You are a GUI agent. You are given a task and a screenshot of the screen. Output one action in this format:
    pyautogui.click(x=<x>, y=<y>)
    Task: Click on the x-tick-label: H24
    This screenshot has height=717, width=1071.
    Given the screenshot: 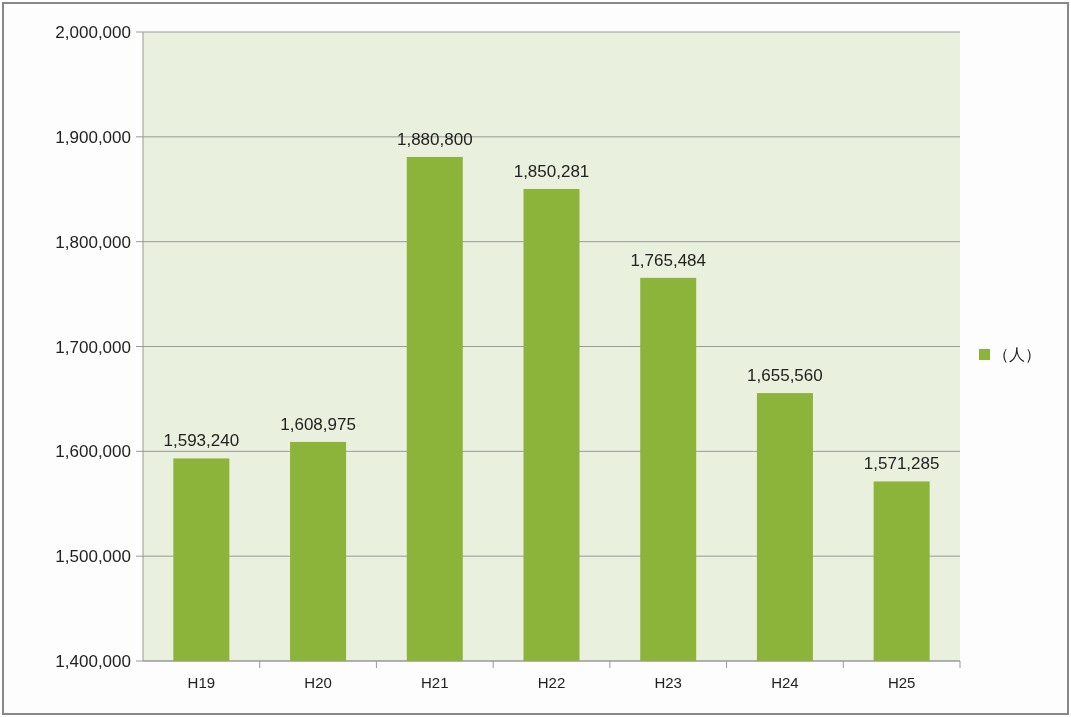 What is the action you would take?
    pyautogui.click(x=785, y=682)
    